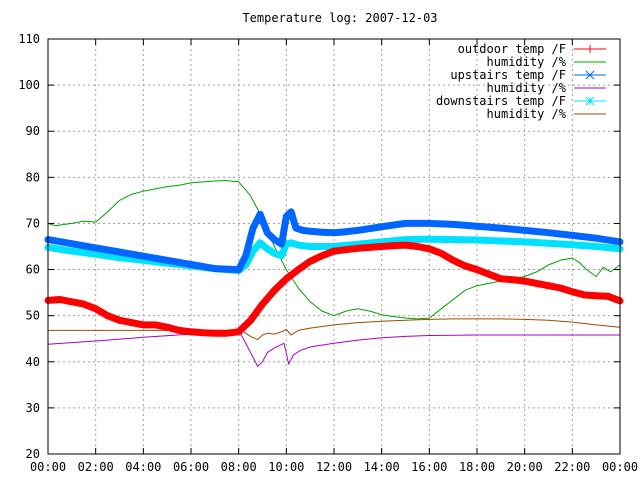 The image size is (640, 480). What do you see at coordinates (191, 467) in the screenshot?
I see `x-tick-label: 06:00` at bounding box center [191, 467].